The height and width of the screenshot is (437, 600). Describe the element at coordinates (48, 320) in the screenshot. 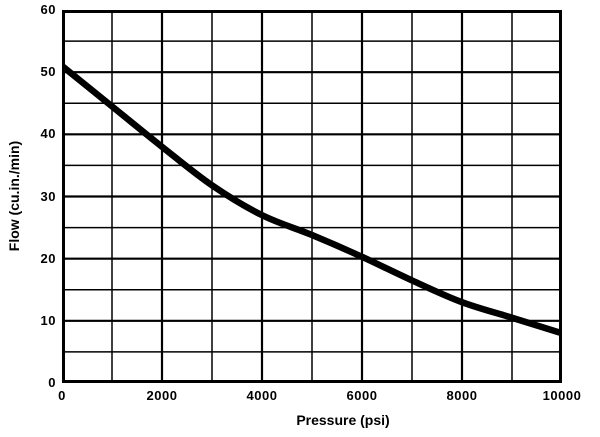

I see `y-tick-label: 10` at that location.